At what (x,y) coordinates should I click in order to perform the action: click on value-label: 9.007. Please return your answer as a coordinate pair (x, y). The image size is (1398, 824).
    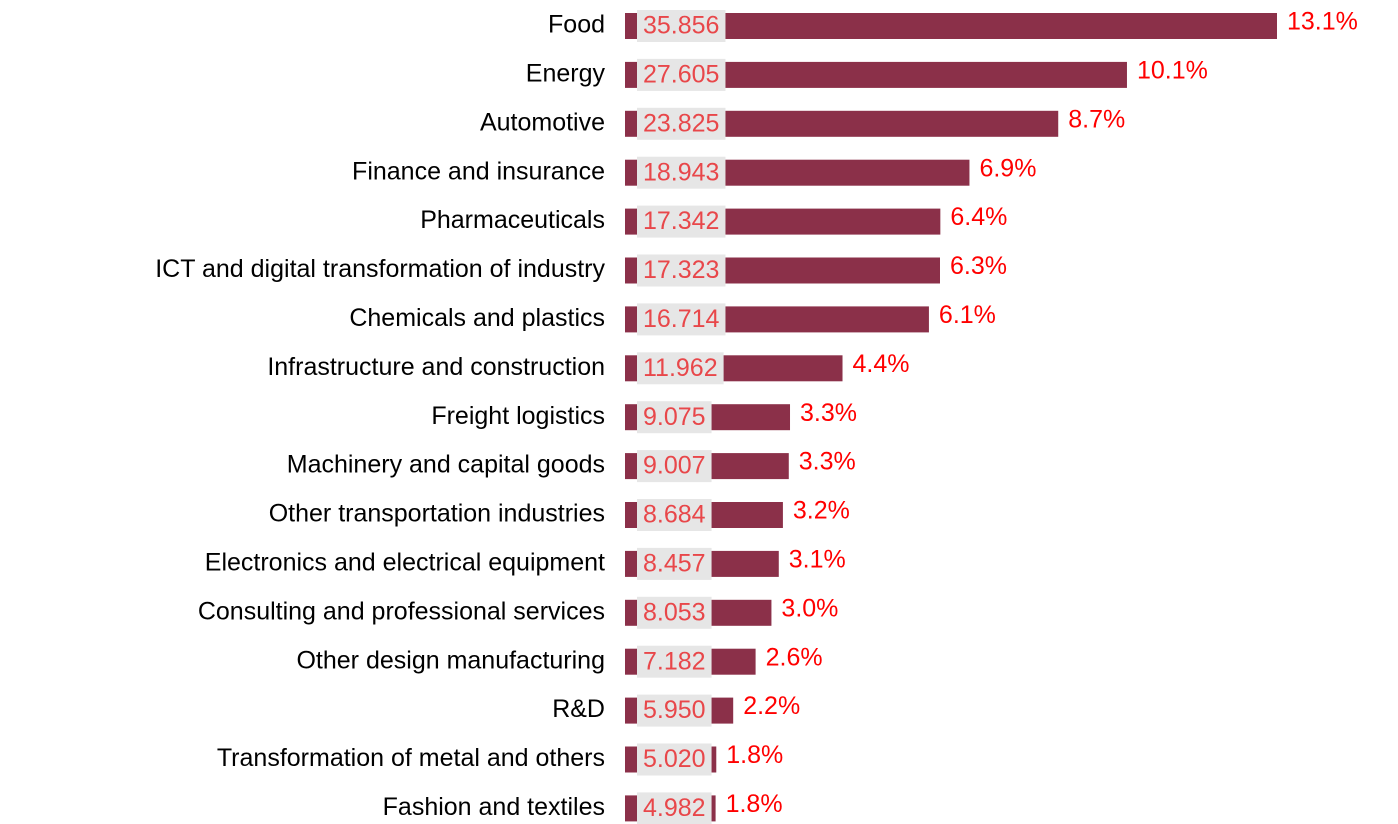
    Looking at the image, I should click on (674, 466).